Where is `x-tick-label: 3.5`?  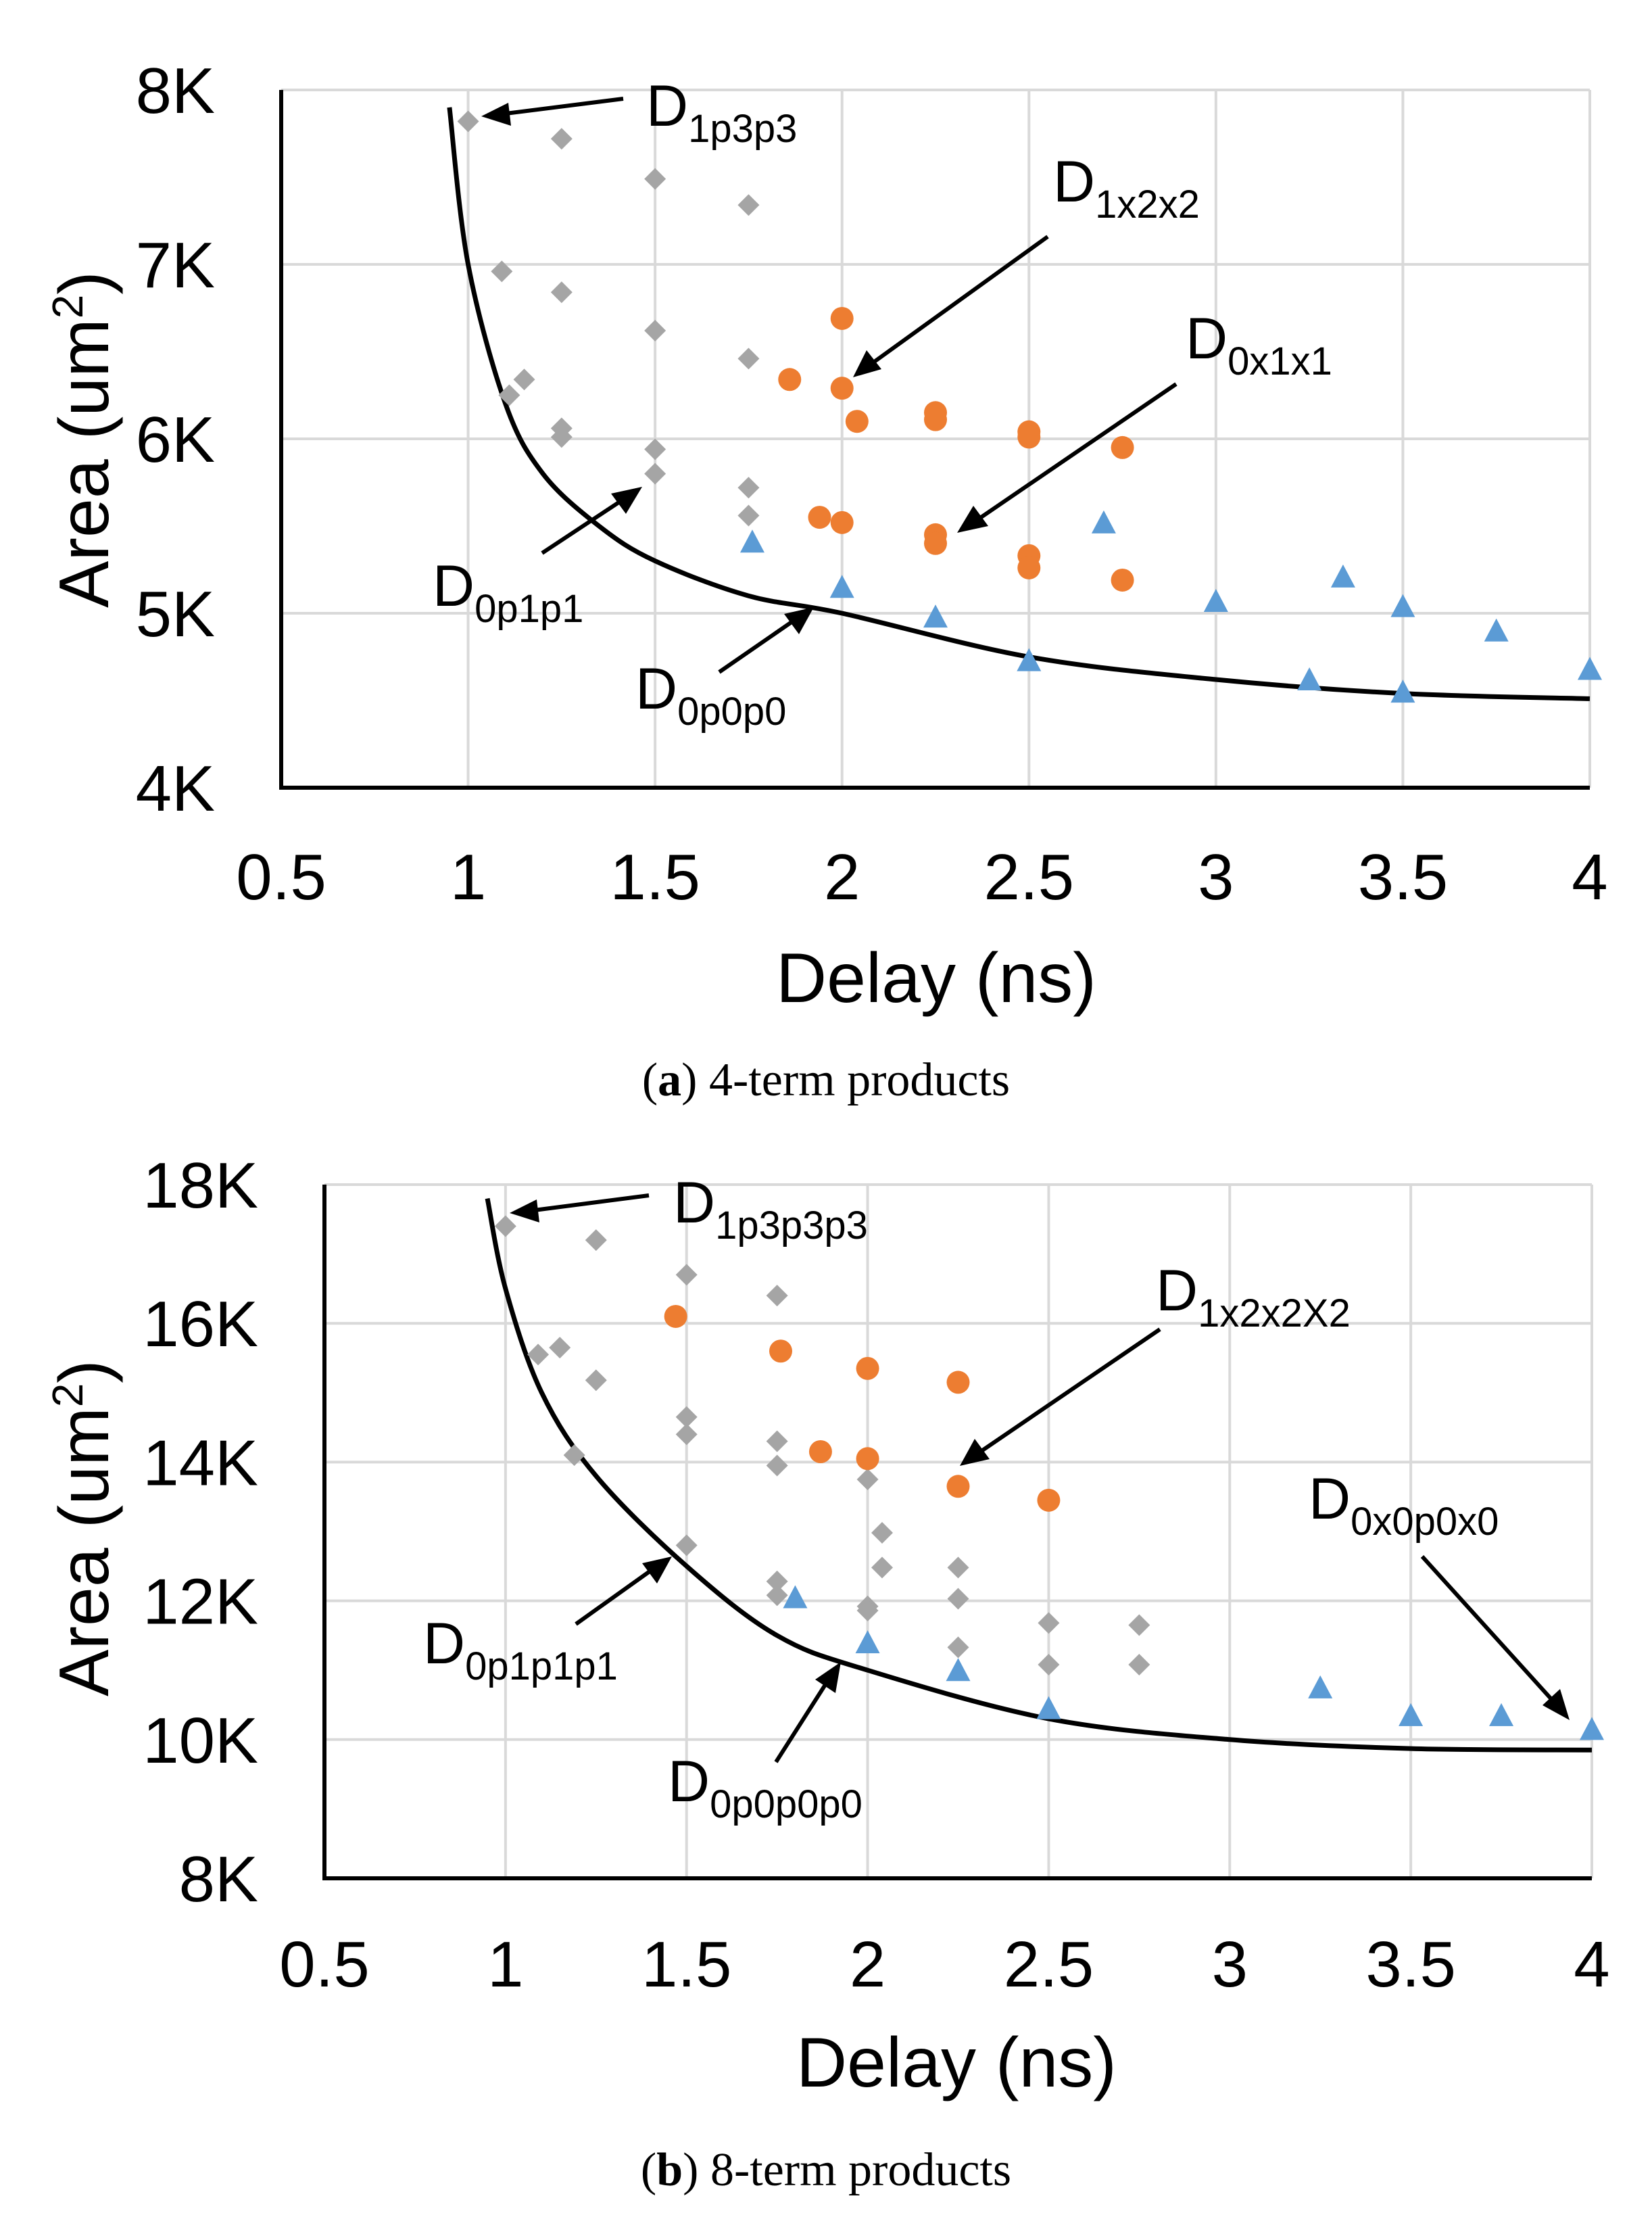 x-tick-label: 3.5 is located at coordinates (1410, 1965).